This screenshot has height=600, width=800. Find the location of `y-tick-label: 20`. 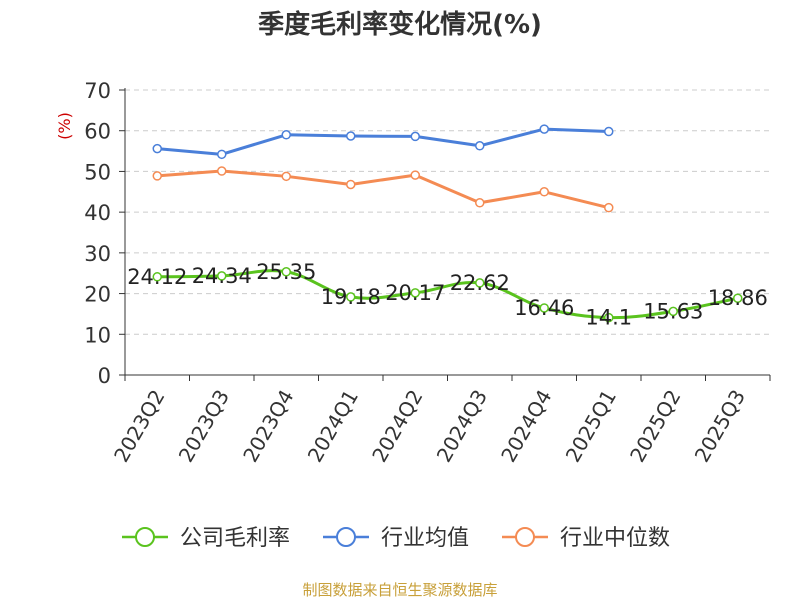

y-tick-label: 20 is located at coordinates (97, 295).